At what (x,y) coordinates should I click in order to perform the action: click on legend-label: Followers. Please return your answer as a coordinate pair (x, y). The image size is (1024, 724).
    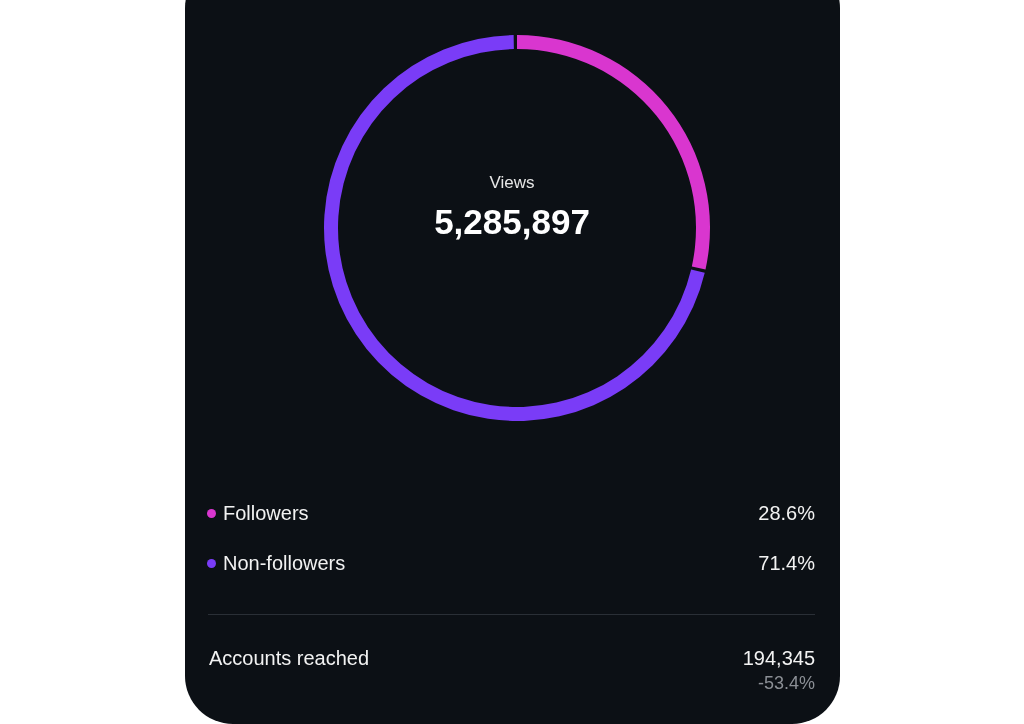
    Looking at the image, I should click on (266, 513).